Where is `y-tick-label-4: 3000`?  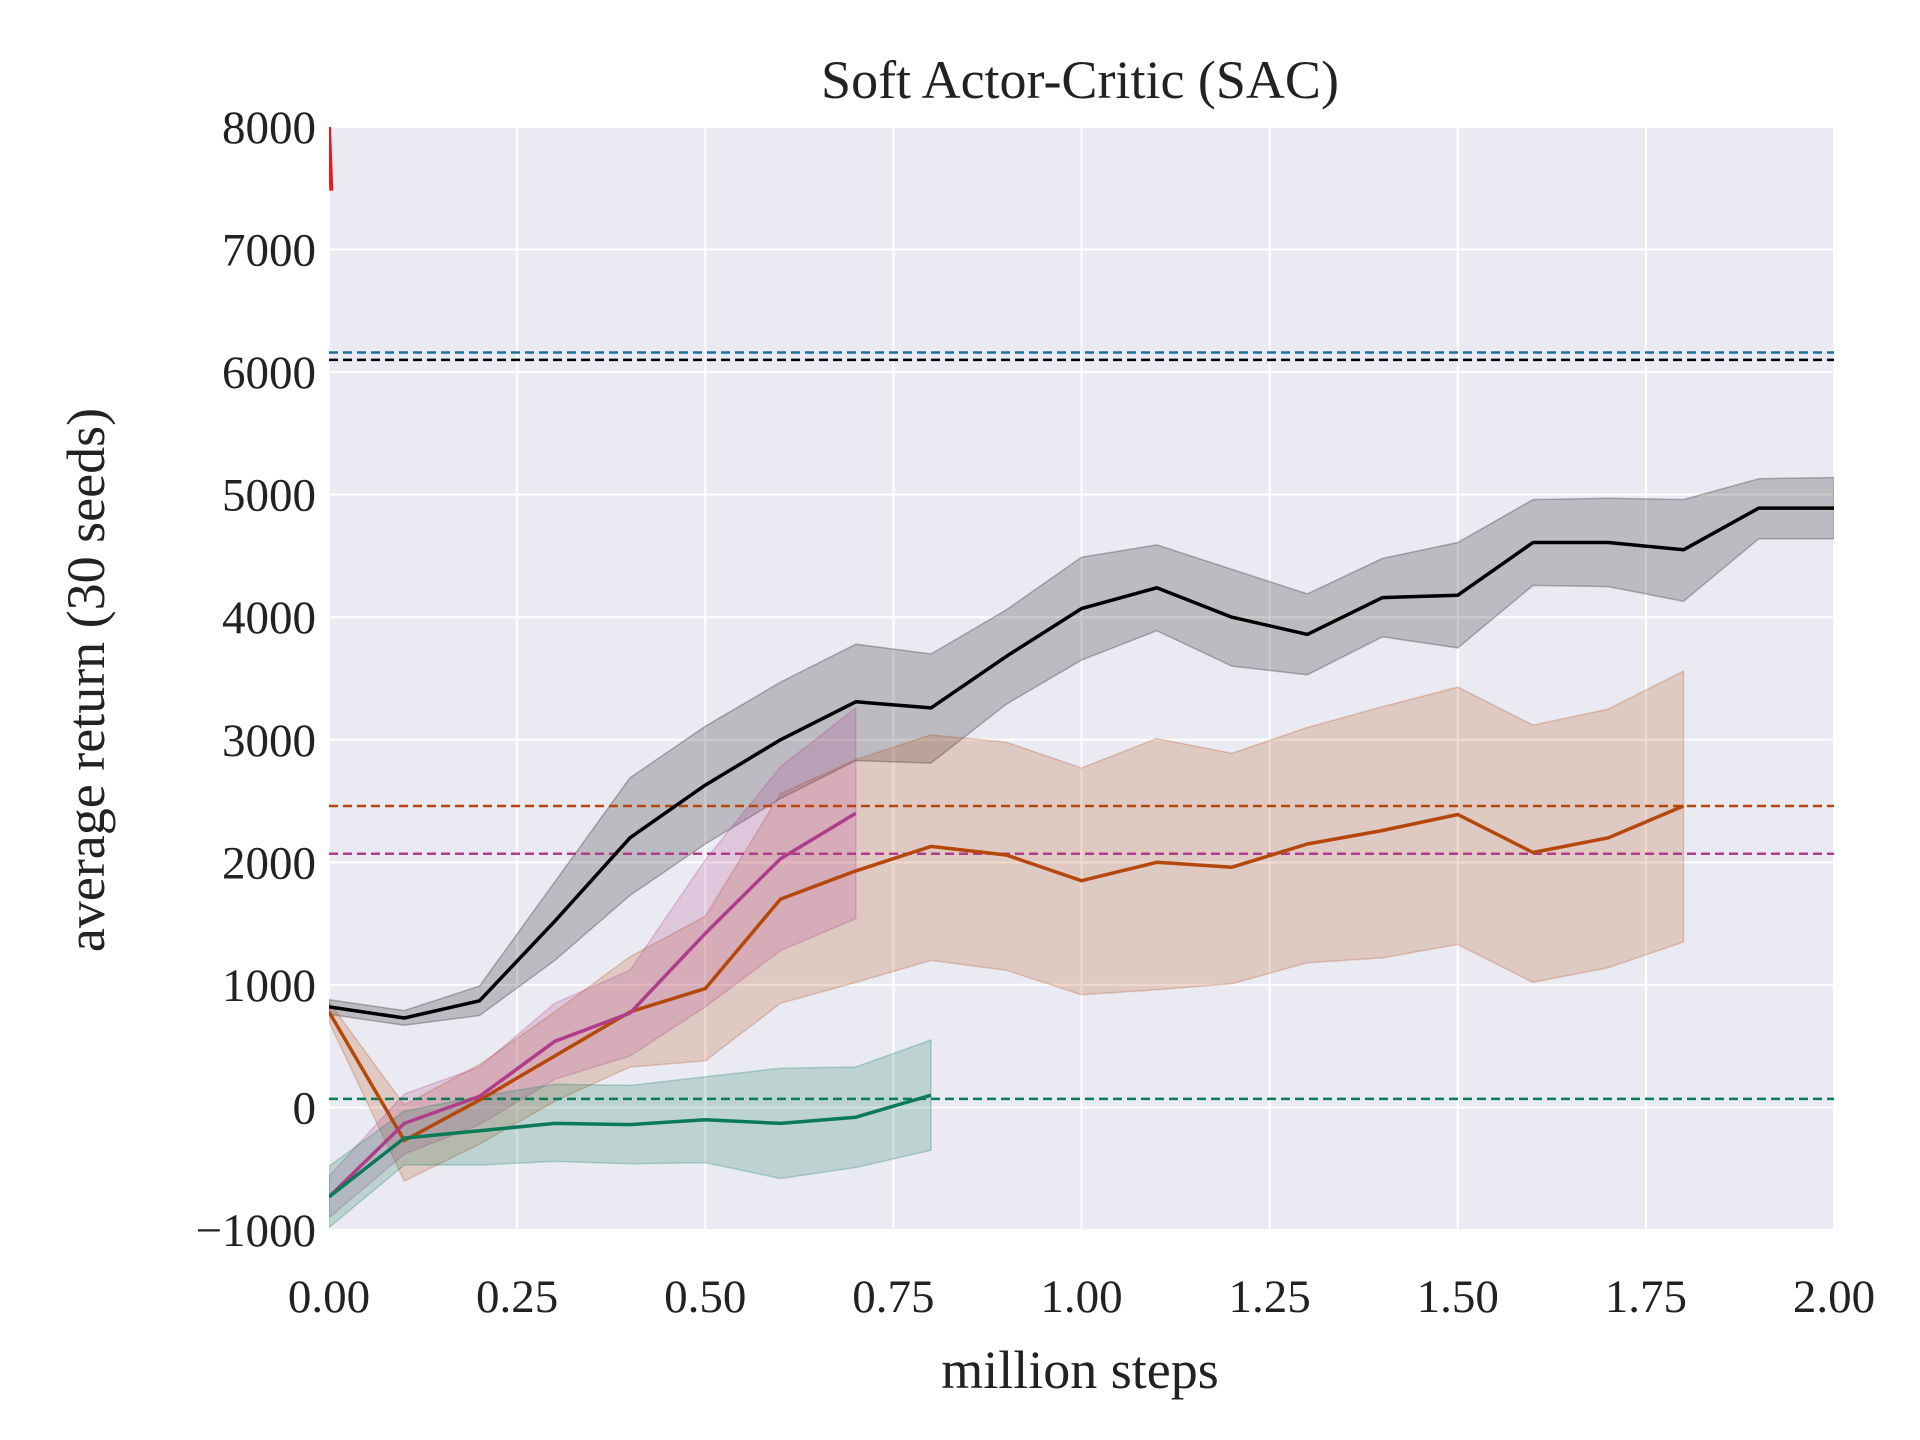 y-tick-label-4: 3000 is located at coordinates (269, 741).